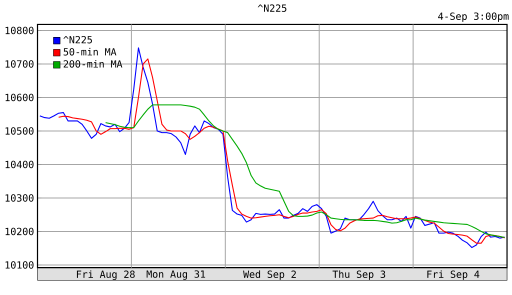 The width and height of the screenshot is (512, 295). I want to click on legend-label: ^N225, so click(77, 40).